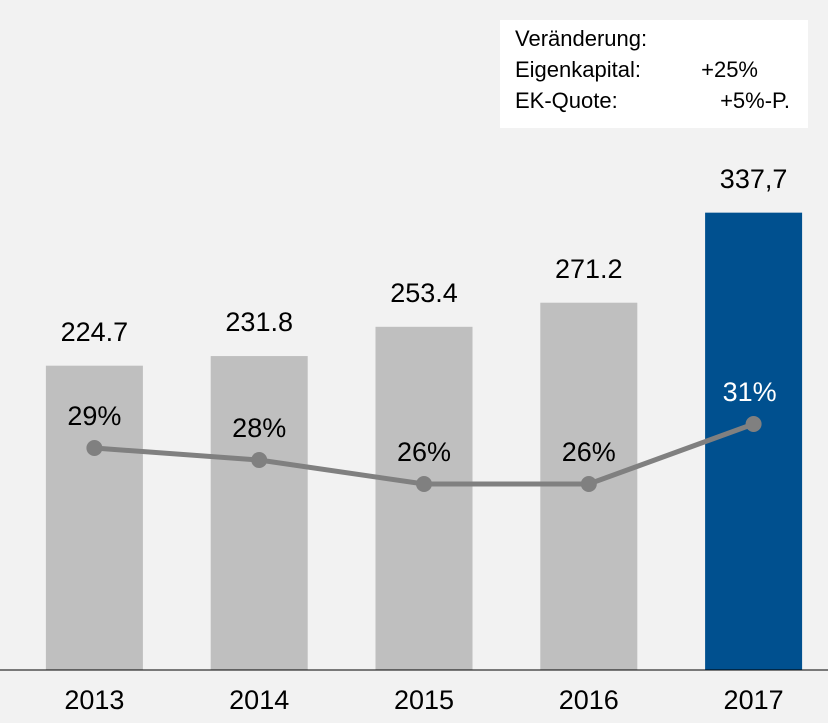 This screenshot has width=828, height=723. Describe the element at coordinates (654, 74) in the screenshot. I see `annotation-box` at that location.